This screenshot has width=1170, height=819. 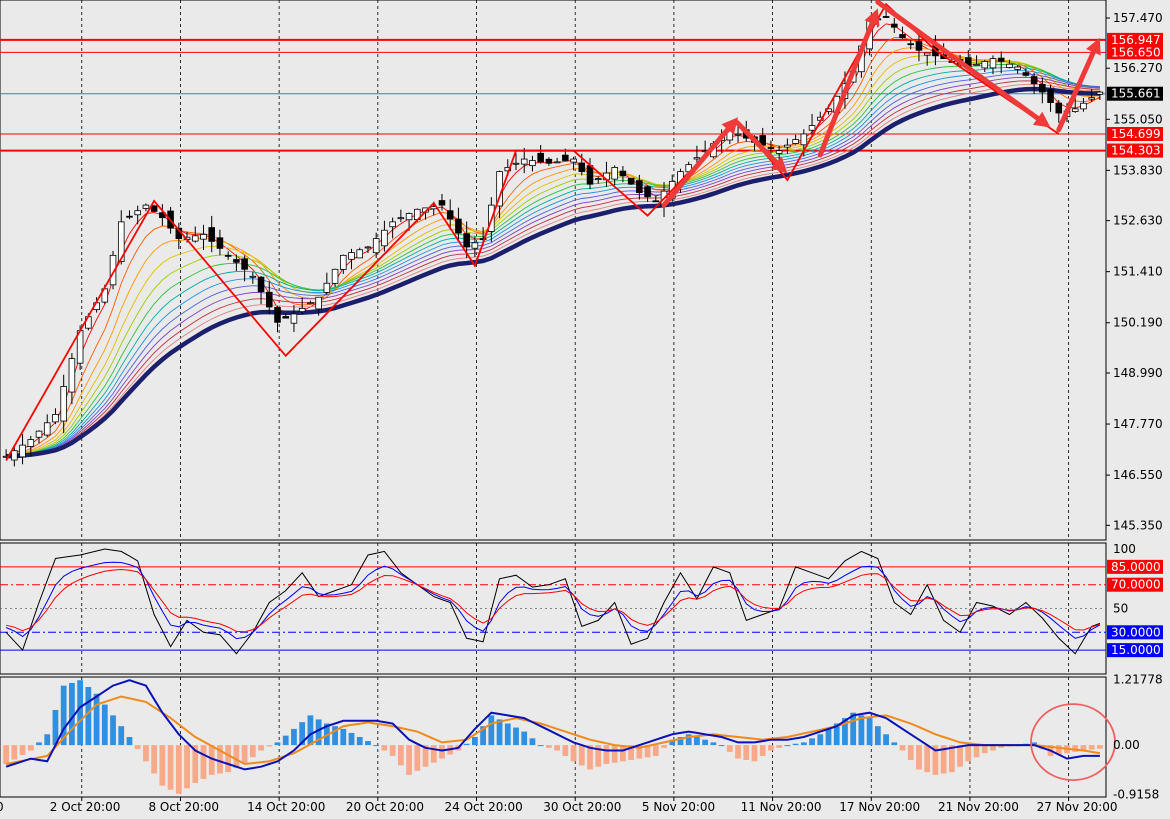 I want to click on macd-histogram-bar, so click(x=211, y=760).